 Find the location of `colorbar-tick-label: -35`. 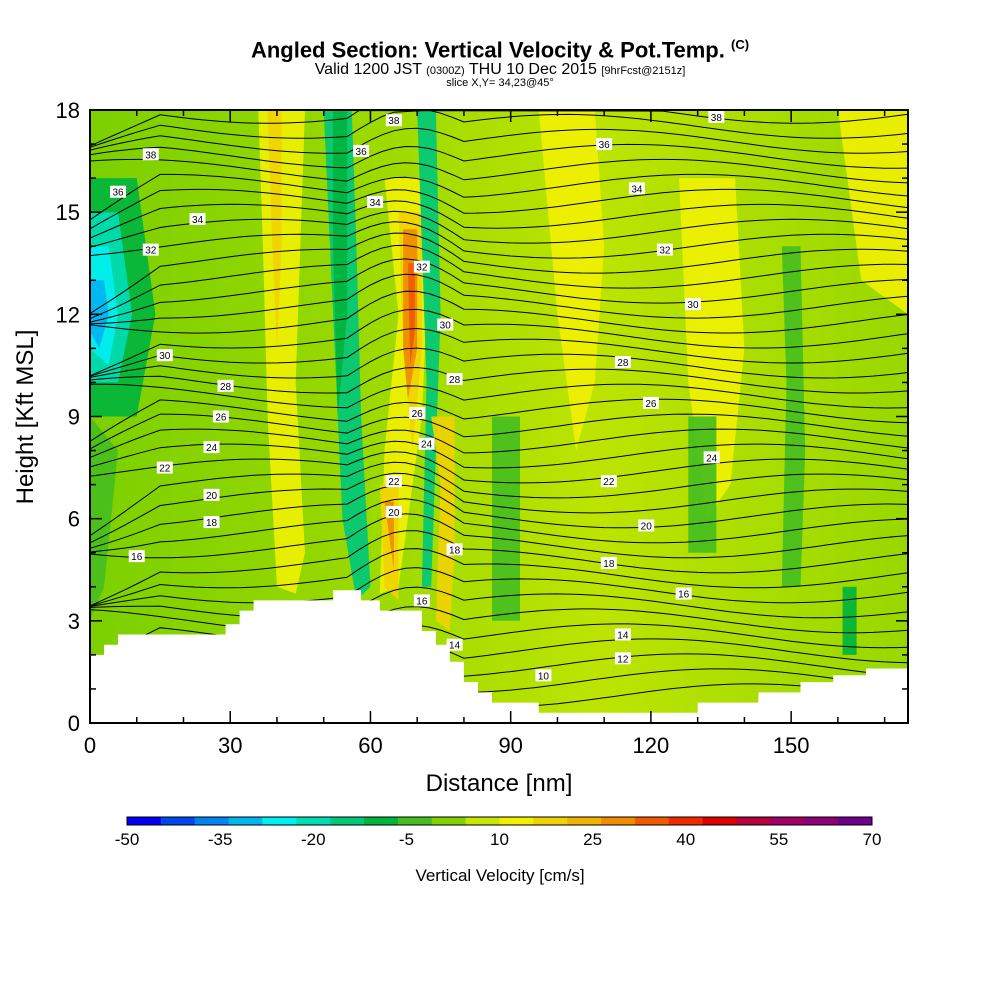

colorbar-tick-label: -35 is located at coordinates (220, 839).